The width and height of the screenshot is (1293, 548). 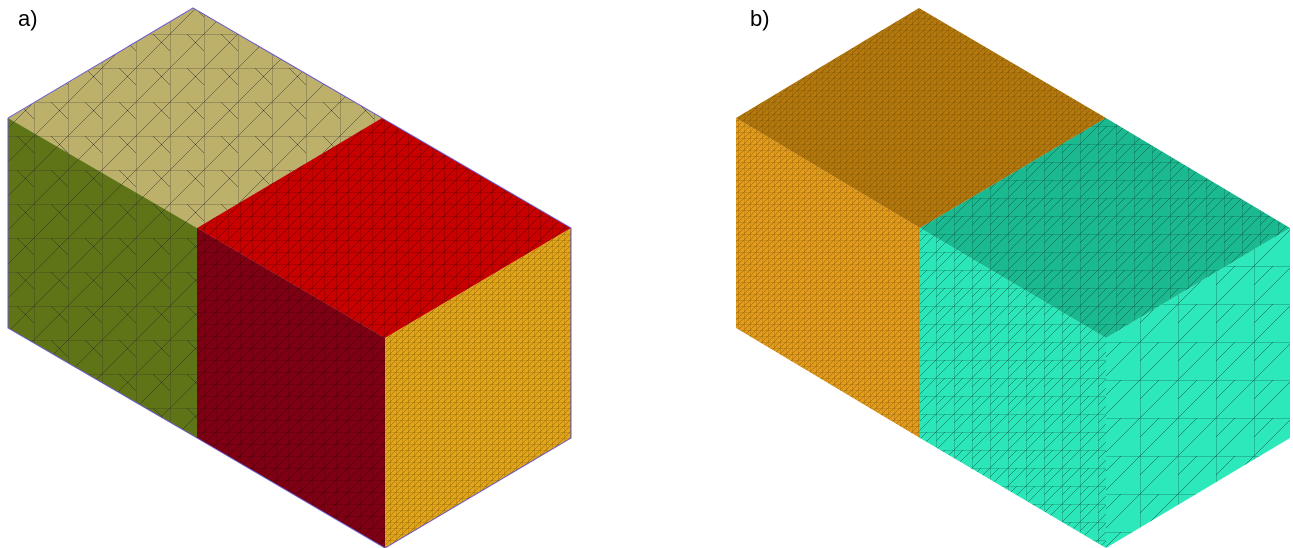 I want to click on panel-a-left-block-top-mesh, so click(x=195, y=118).